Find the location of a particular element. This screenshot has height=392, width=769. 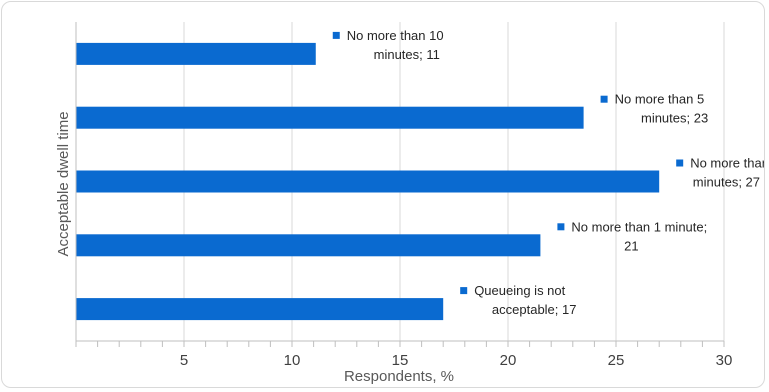

data-label: No more than 10 is located at coordinates (395, 35).